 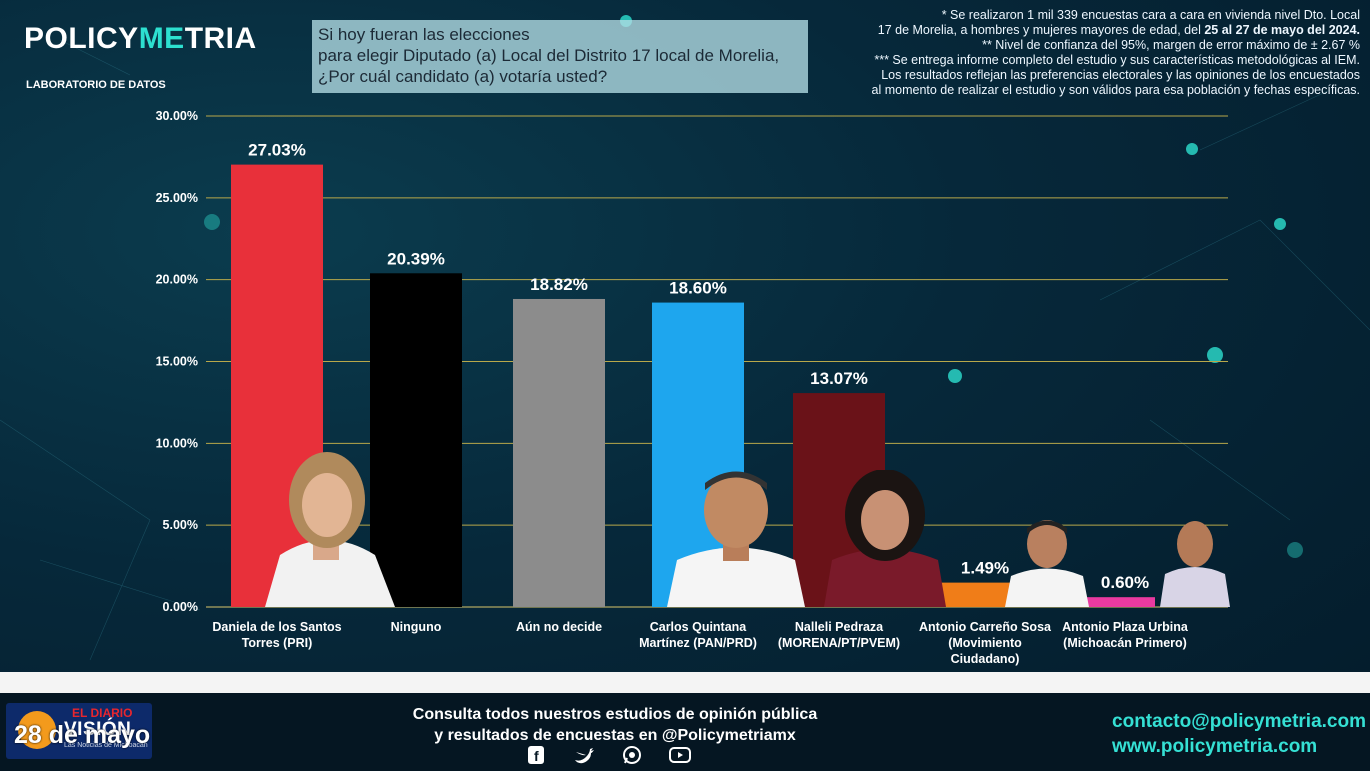 What do you see at coordinates (37, 730) in the screenshot?
I see `badge-circle-logo` at bounding box center [37, 730].